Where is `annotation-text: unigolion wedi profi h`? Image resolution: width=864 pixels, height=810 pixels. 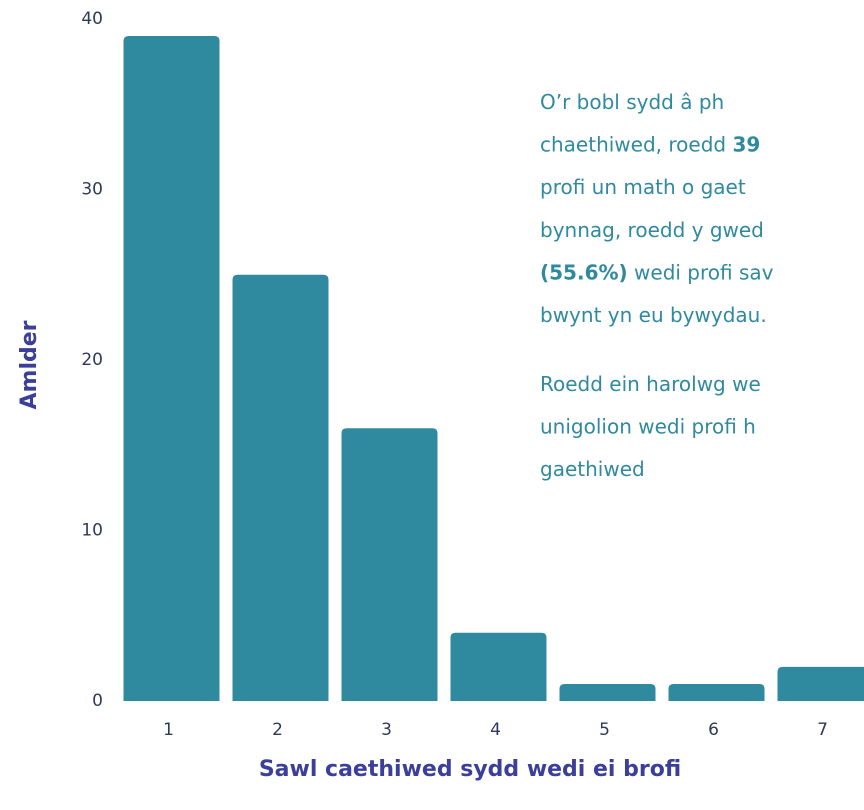
annotation-text: unigolion wedi profi h is located at coordinates (648, 426).